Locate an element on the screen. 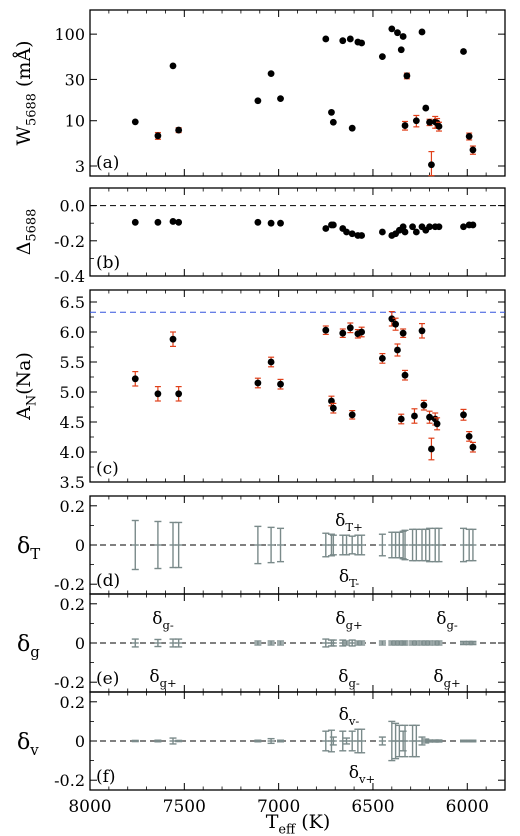 This screenshot has height=836, width=520. panel-b: 0.0 -0.2 -0.4 (b) Δ5688 is located at coordinates (259, 236).